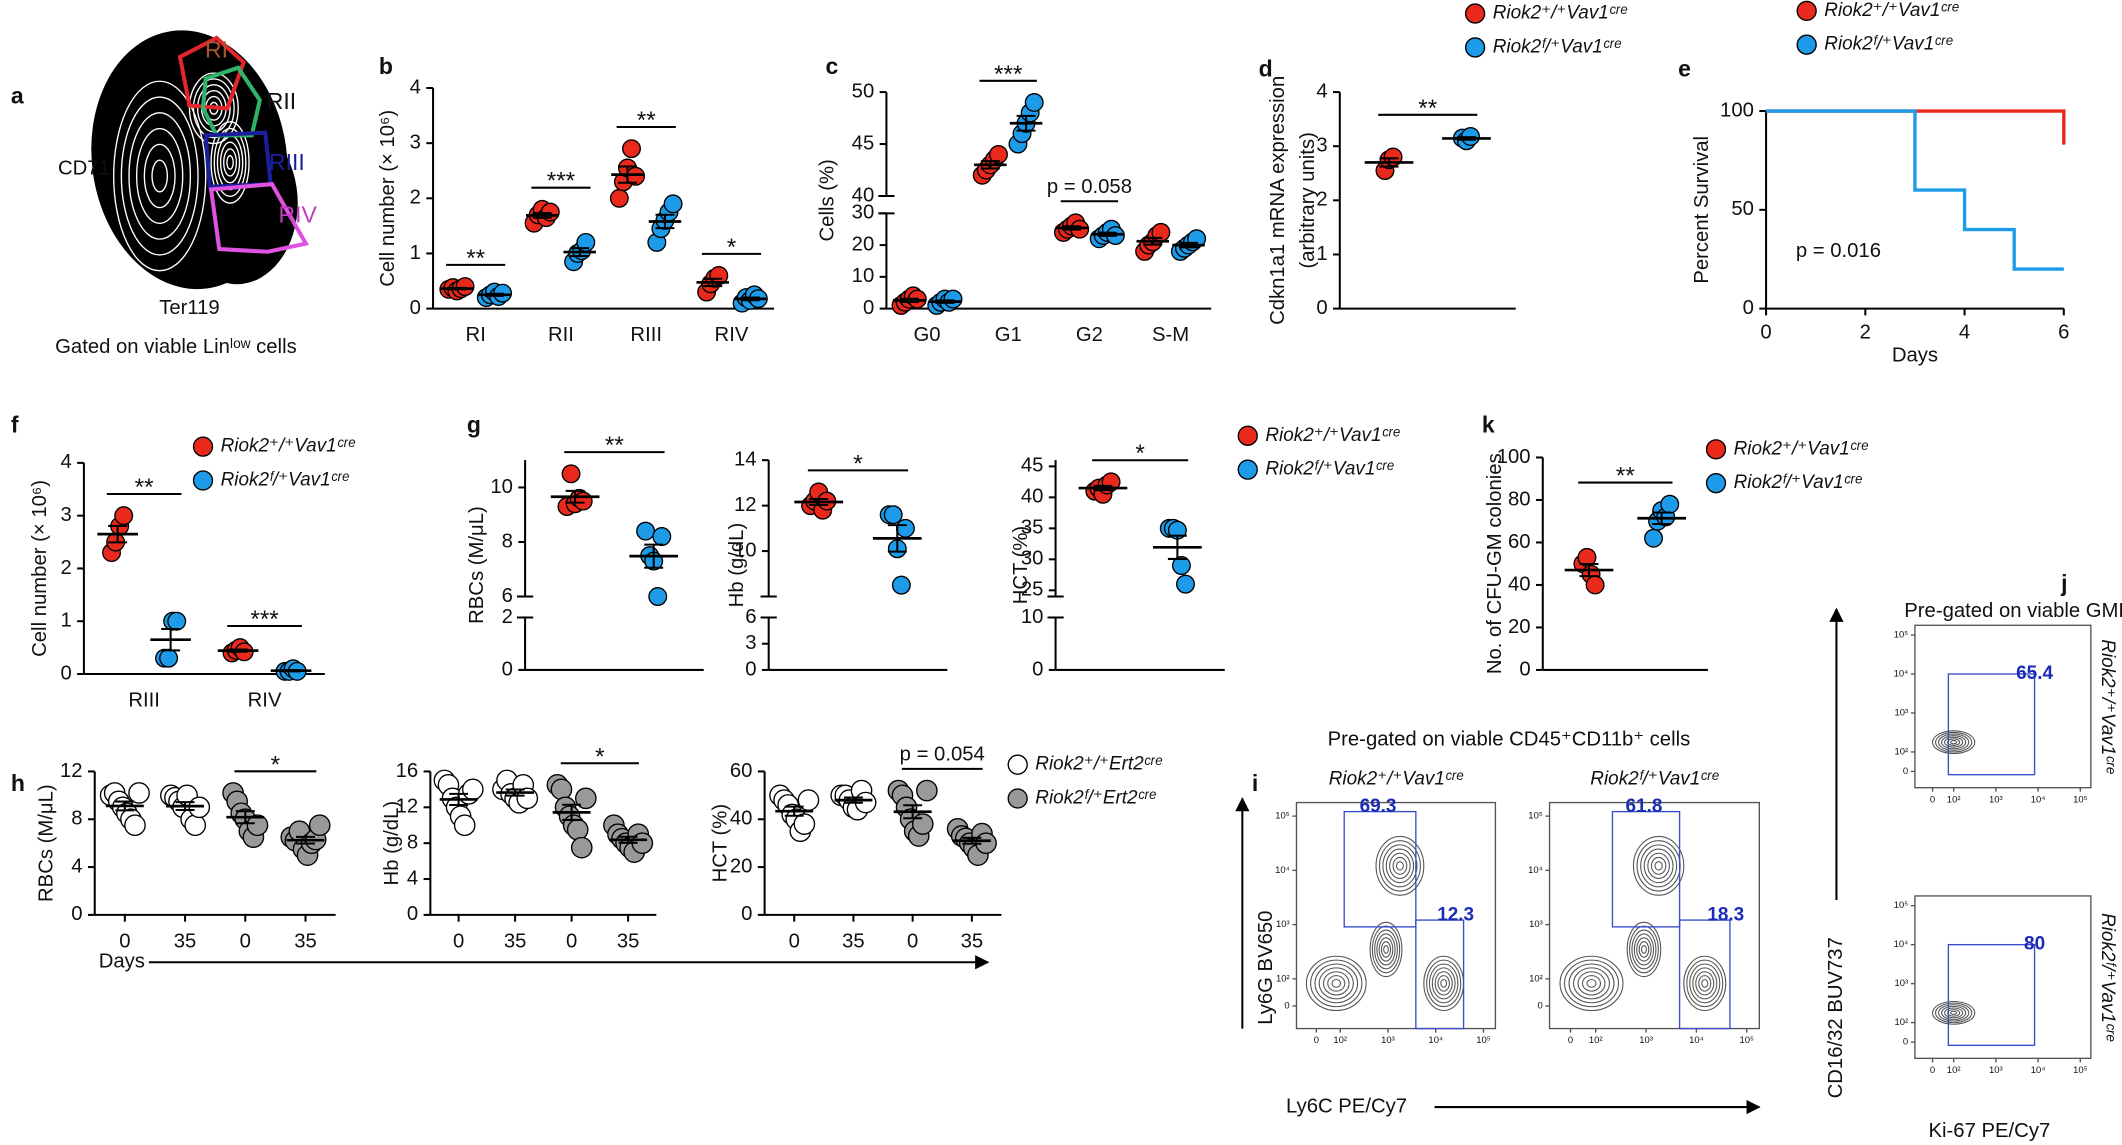 The height and width of the screenshot is (1145, 2122). I want to click on y-axis-label: HCT (%), so click(1021, 565).